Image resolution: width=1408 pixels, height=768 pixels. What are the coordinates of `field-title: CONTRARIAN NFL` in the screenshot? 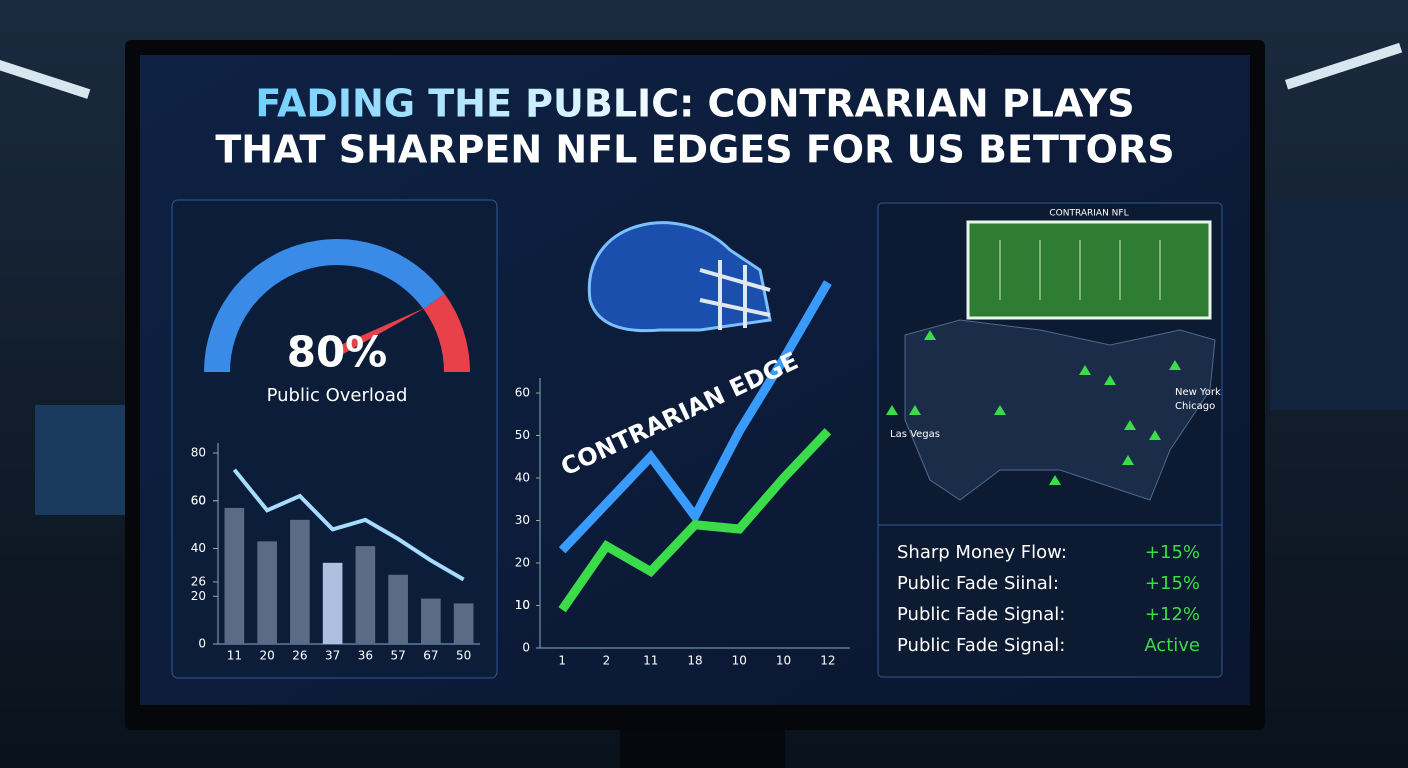 It's located at (1088, 214).